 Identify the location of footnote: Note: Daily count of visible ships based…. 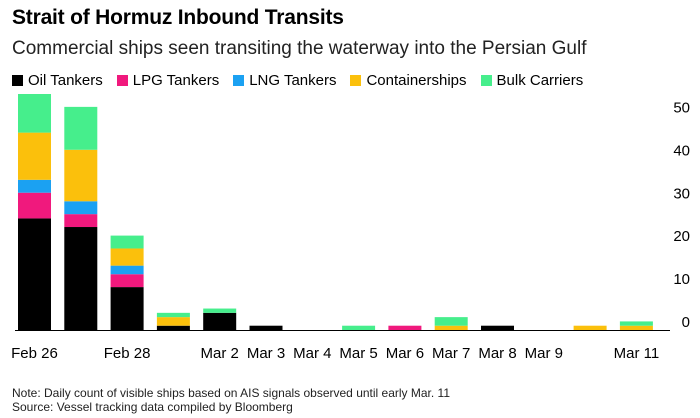
(231, 400).